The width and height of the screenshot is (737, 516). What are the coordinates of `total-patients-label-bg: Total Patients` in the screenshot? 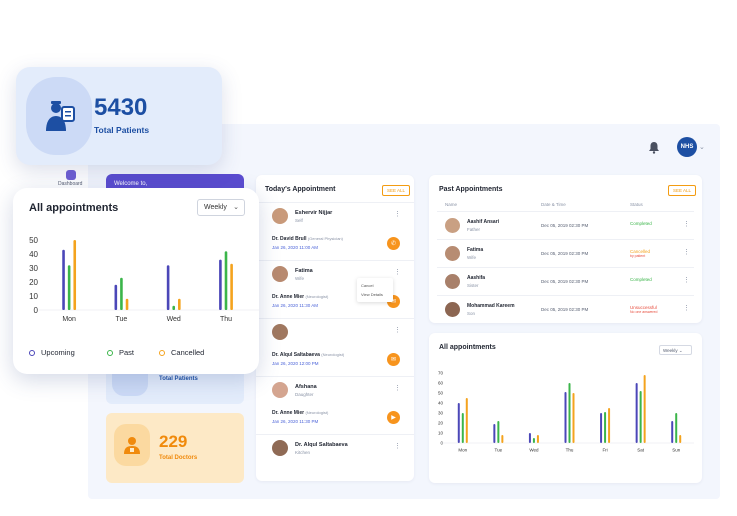 It's located at (178, 379).